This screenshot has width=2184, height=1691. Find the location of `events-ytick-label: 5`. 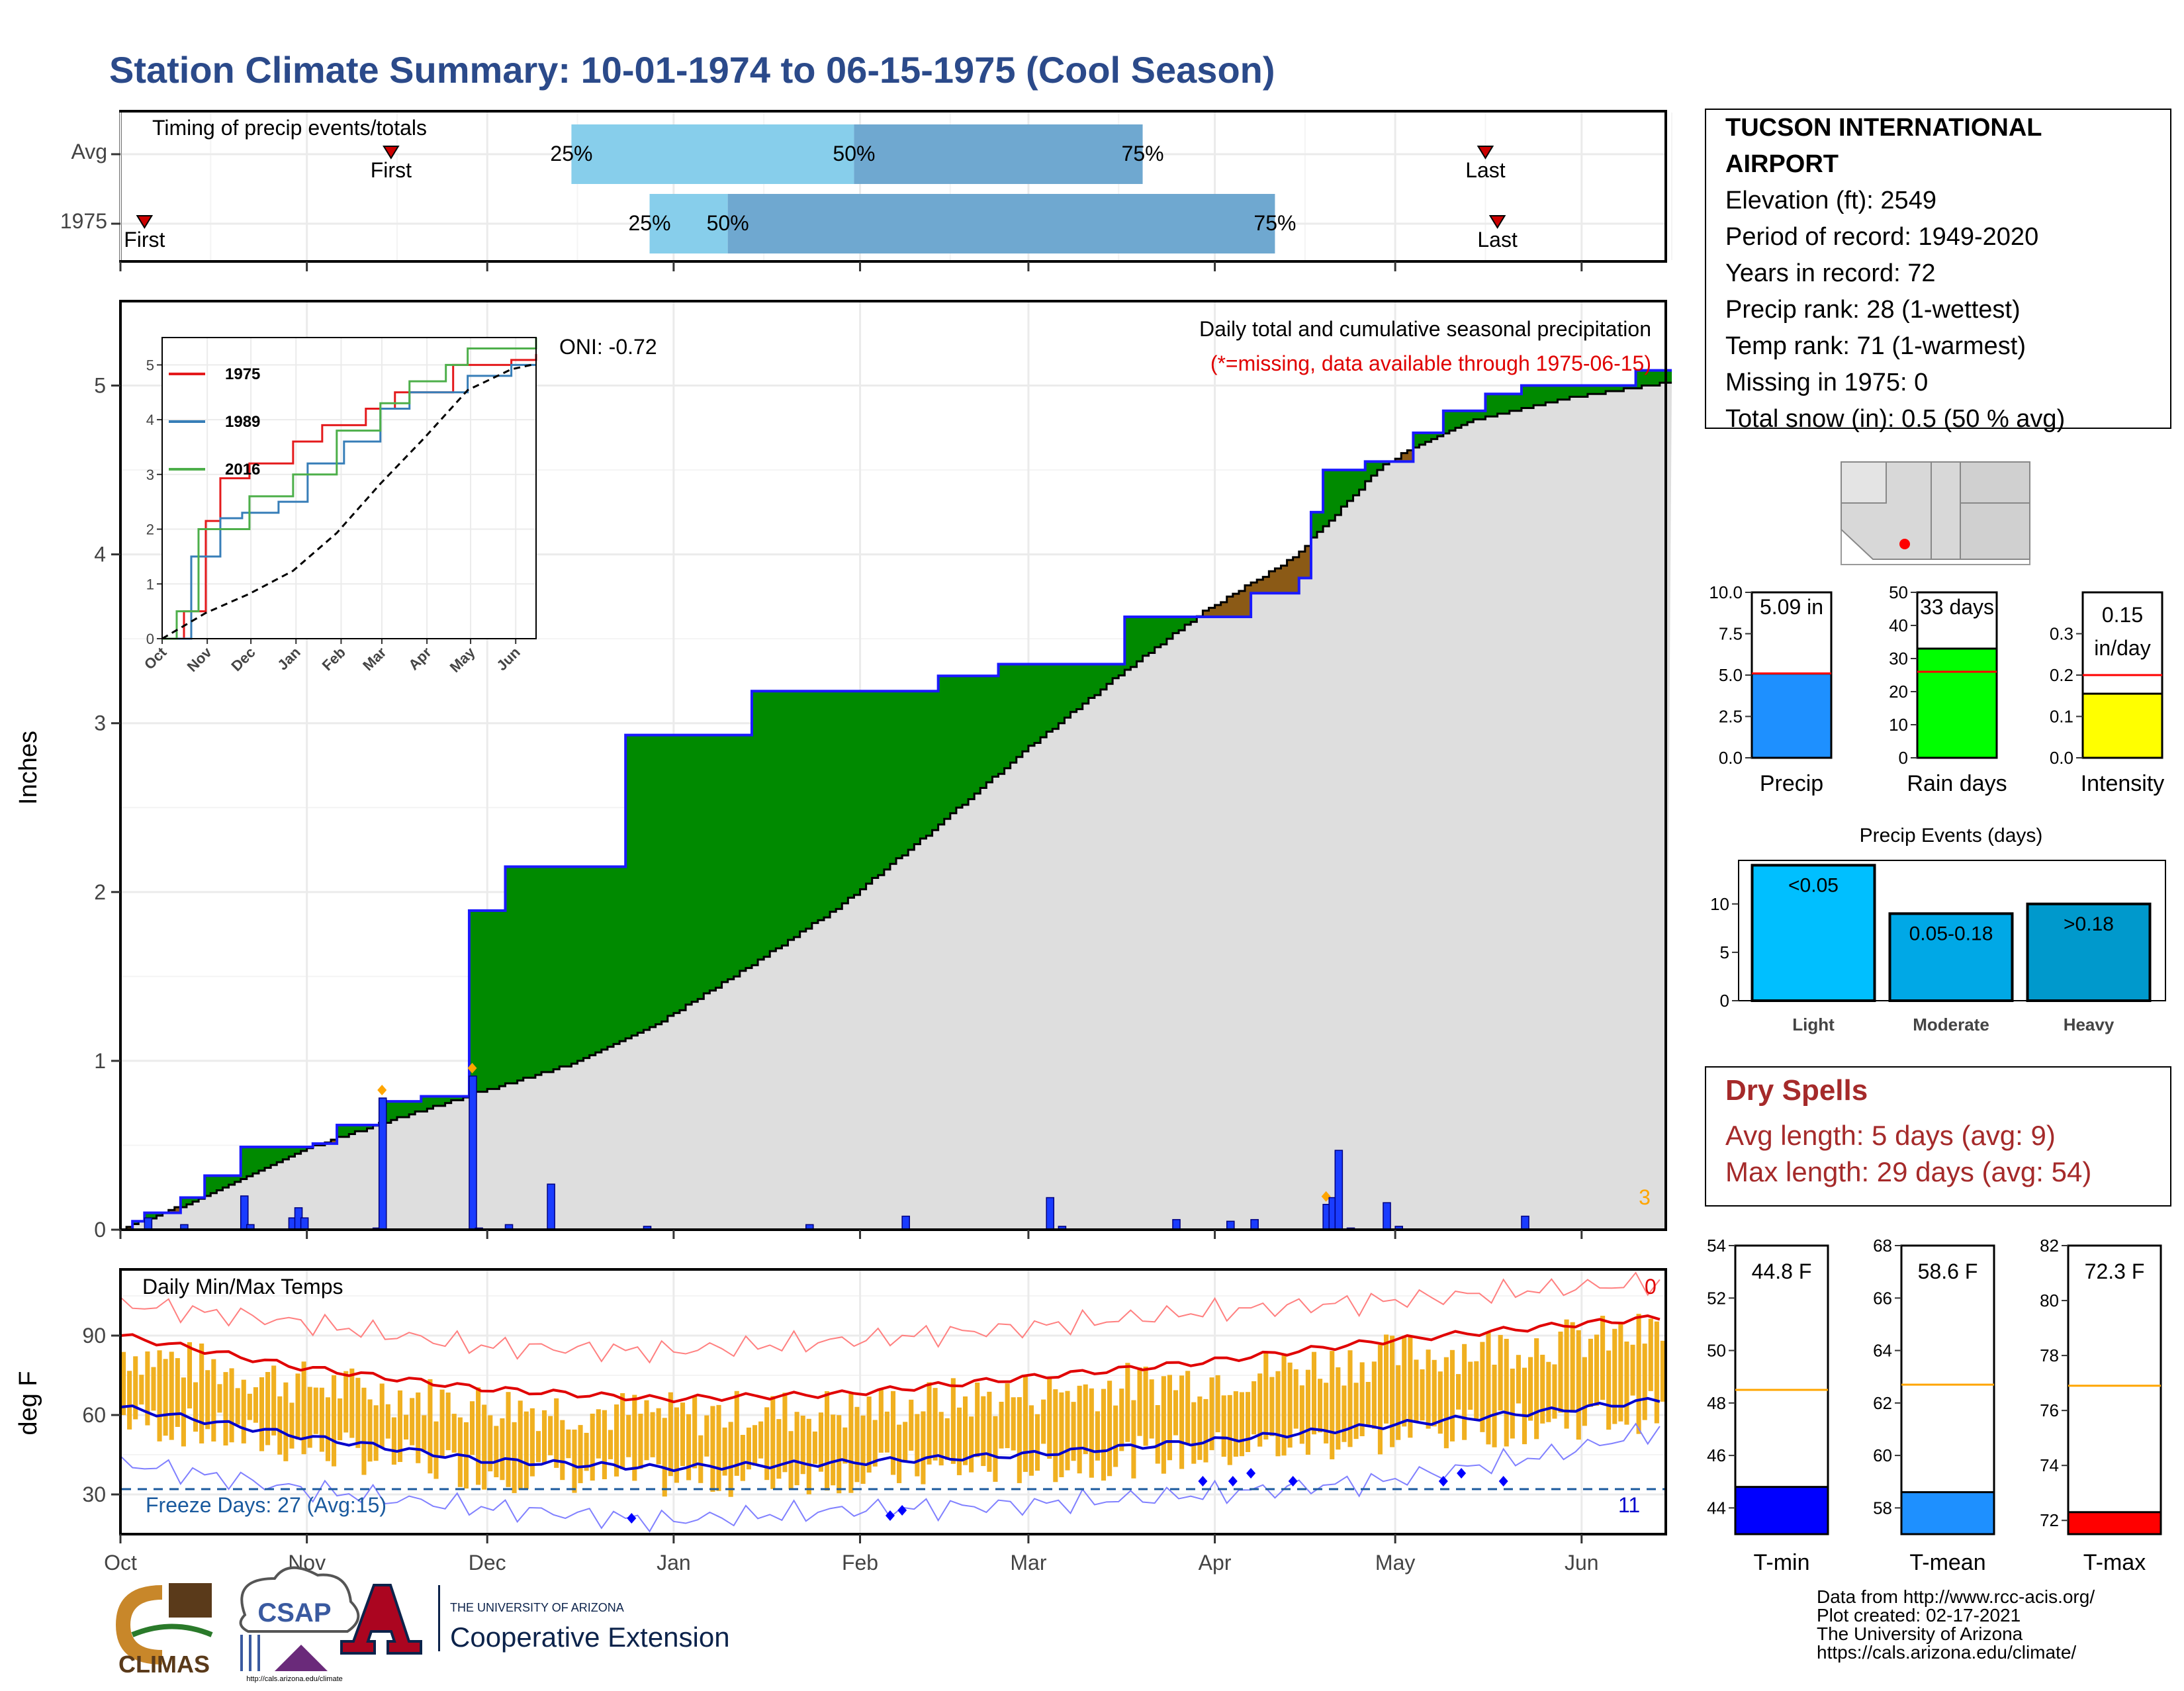

events-ytick-label: 5 is located at coordinates (1724, 952).